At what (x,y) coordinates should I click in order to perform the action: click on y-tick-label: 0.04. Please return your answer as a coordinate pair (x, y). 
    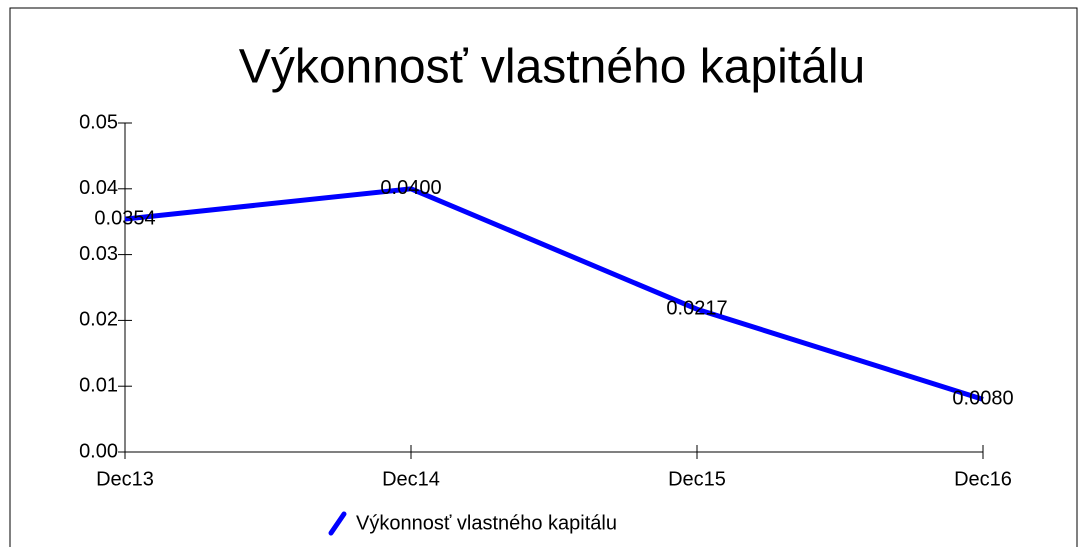
    Looking at the image, I should click on (98, 188).